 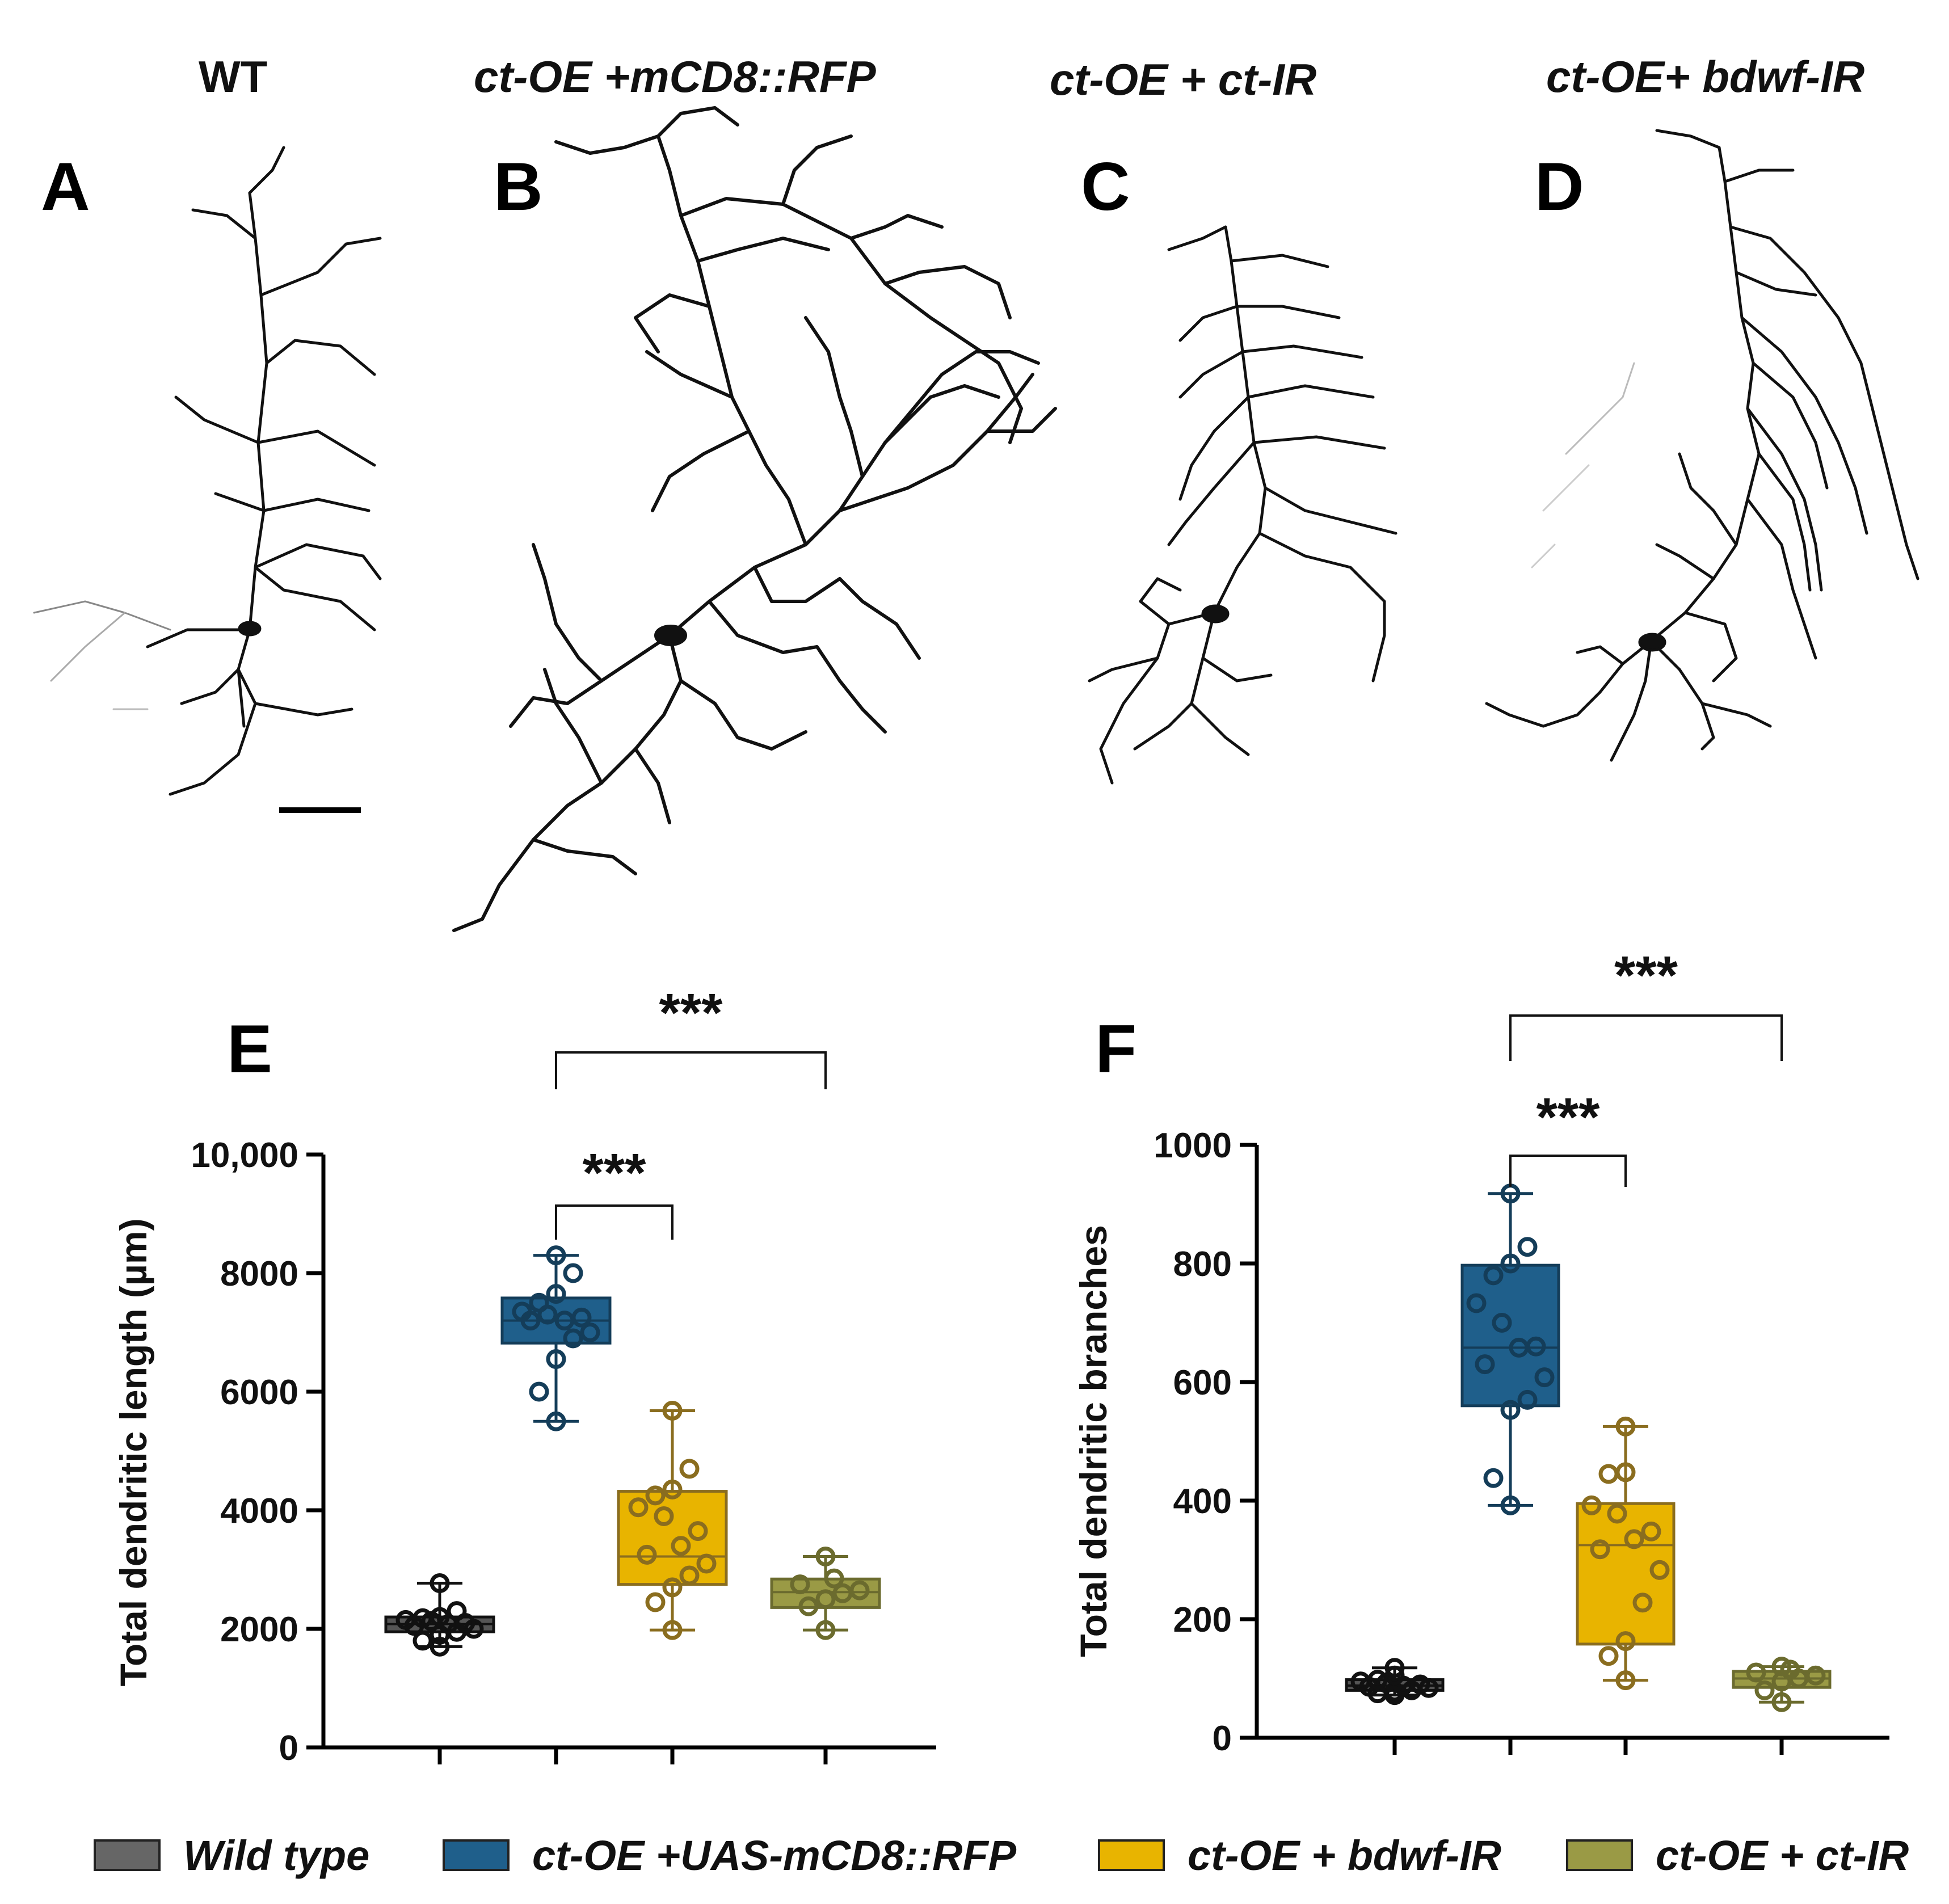 I want to click on y-tick-label: 400, so click(x=1202, y=1501).